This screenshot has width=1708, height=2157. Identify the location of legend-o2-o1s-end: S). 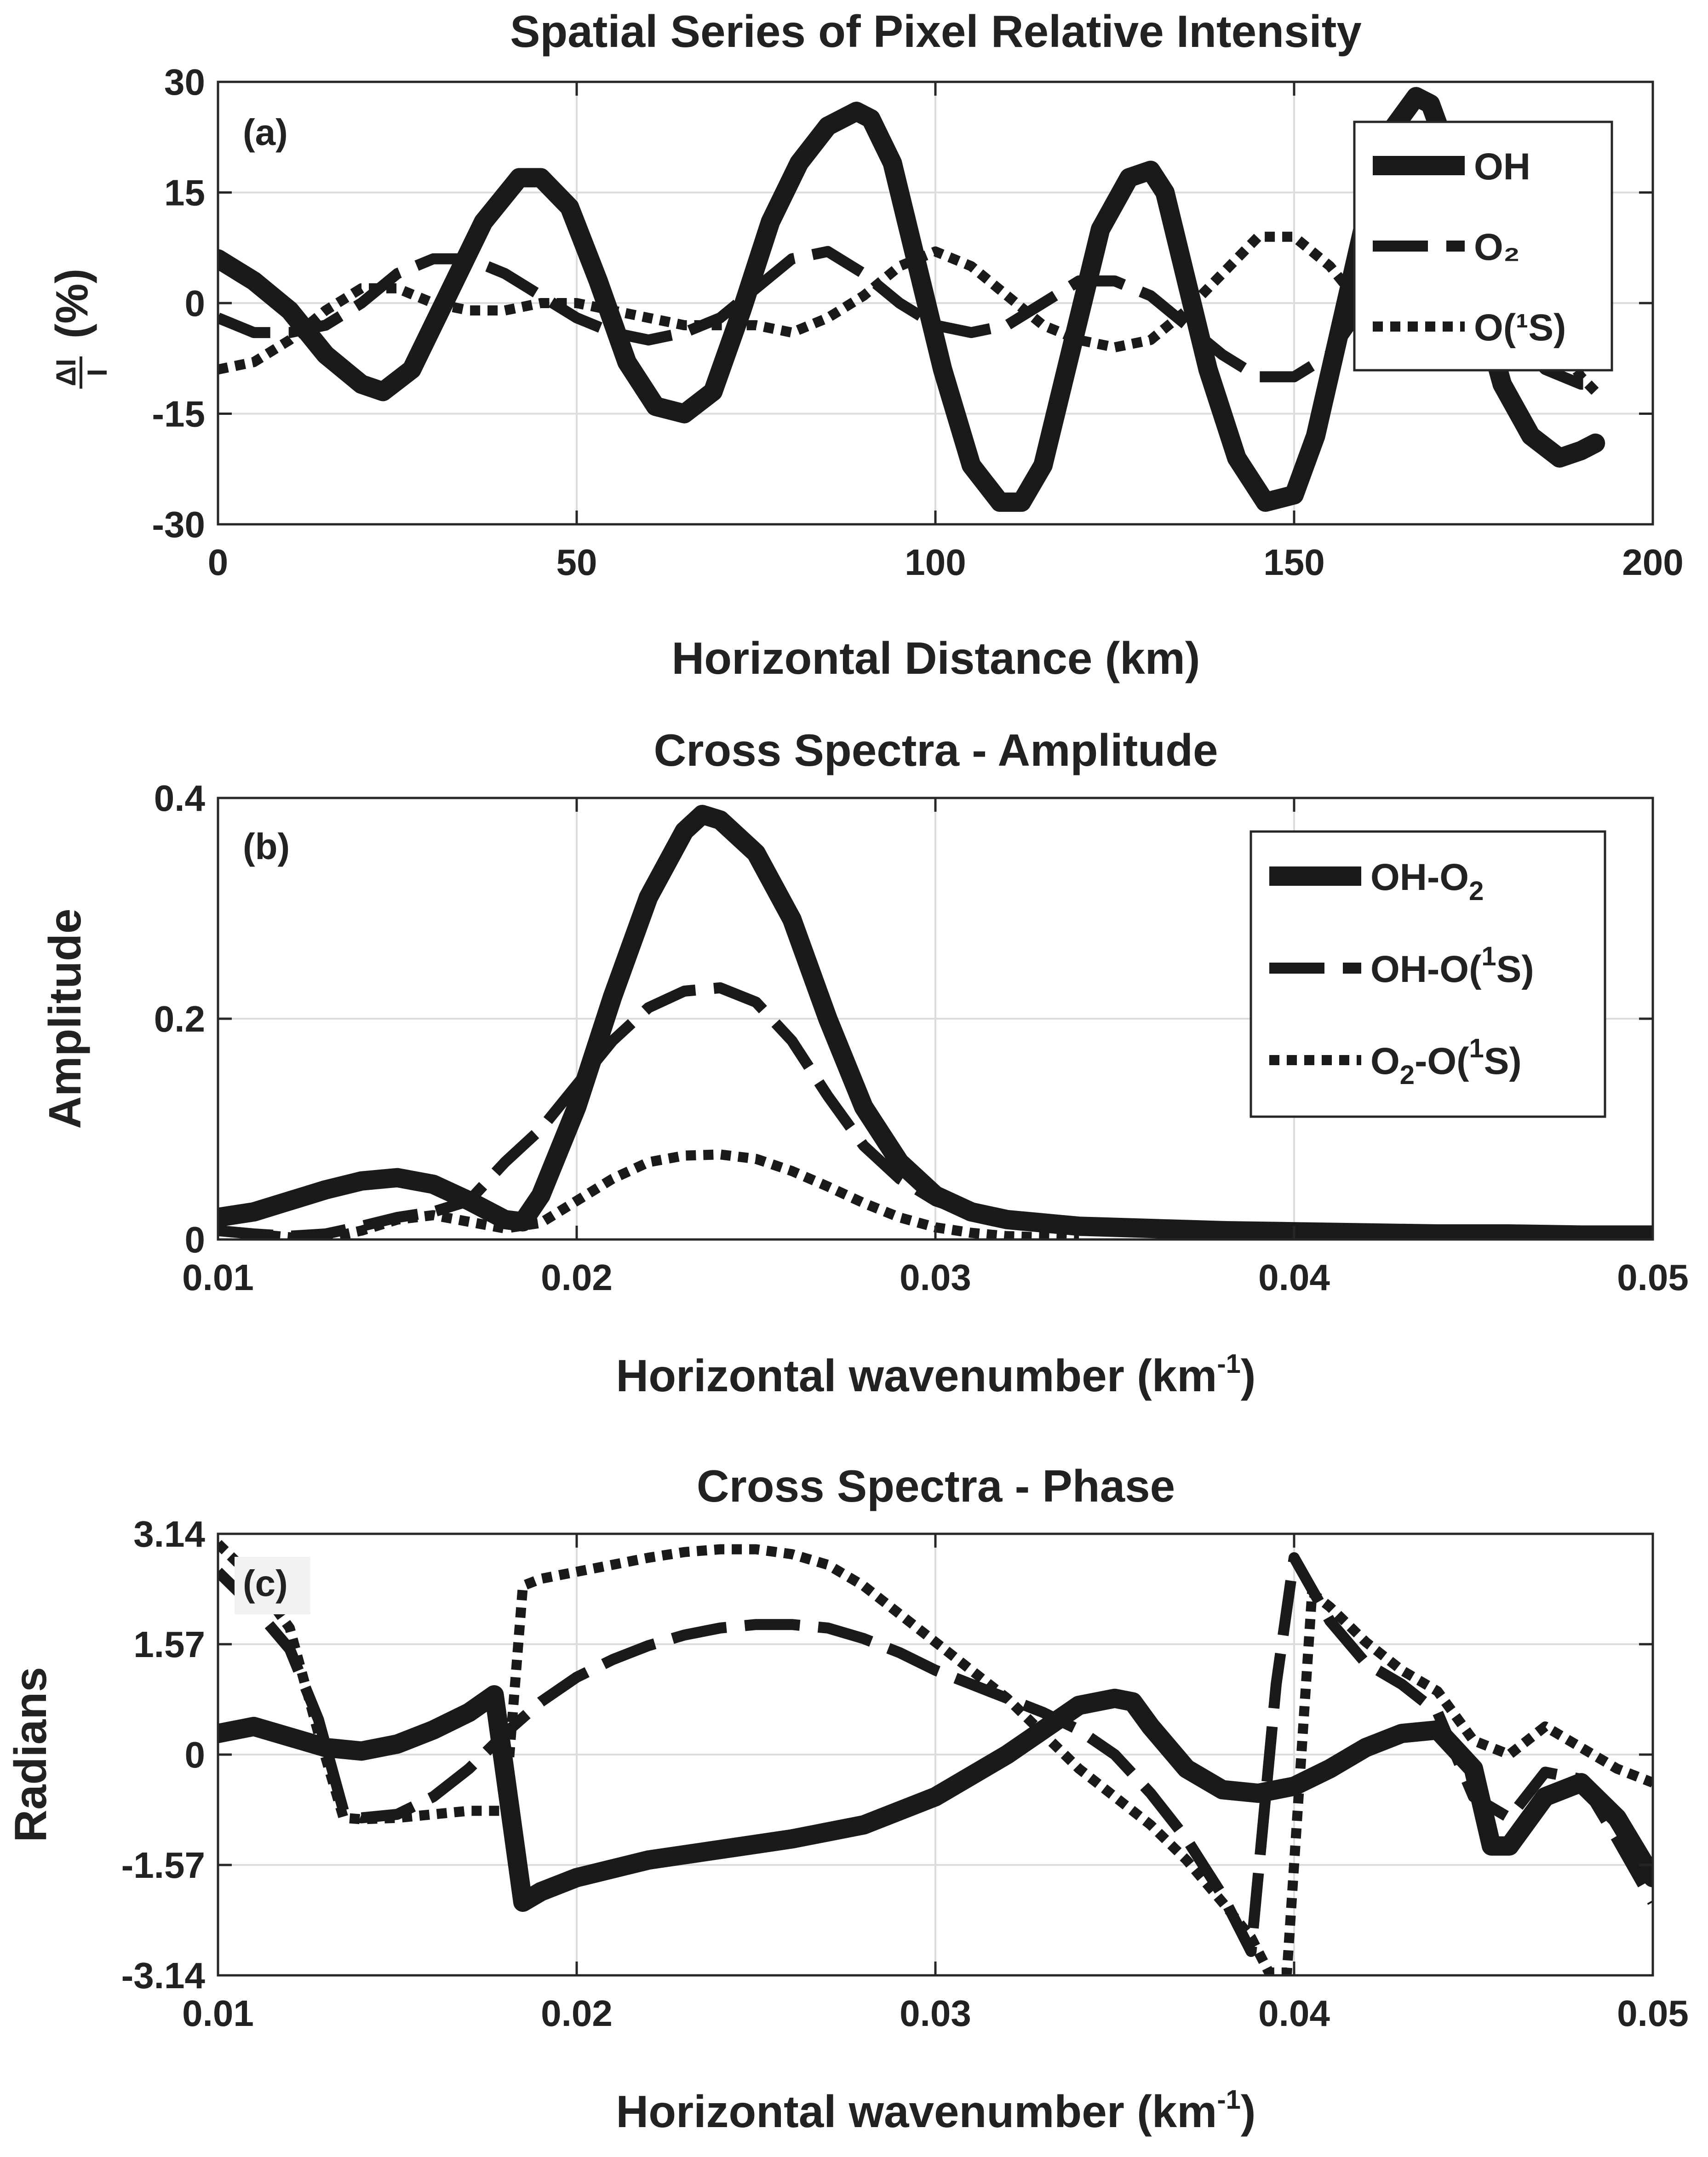
(1503, 1061).